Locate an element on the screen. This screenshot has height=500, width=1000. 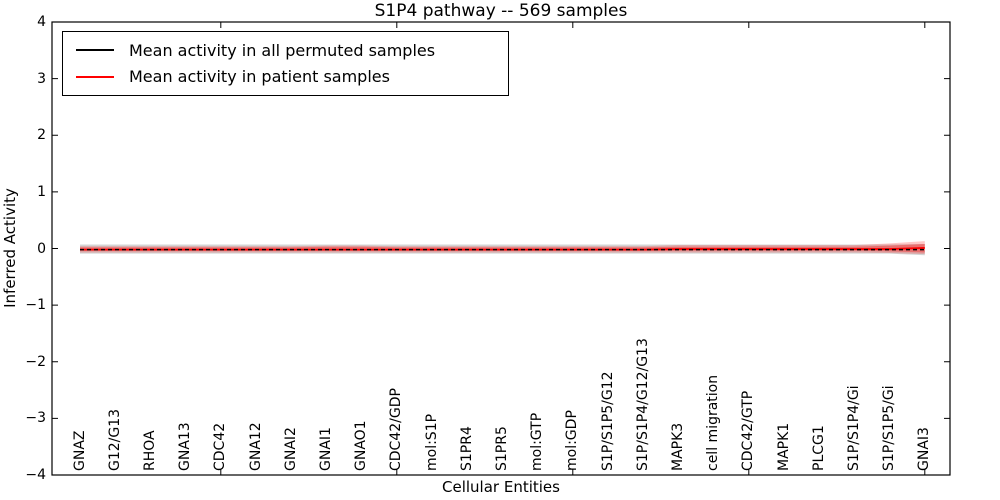
y-tick-label: 1 is located at coordinates (41, 191).